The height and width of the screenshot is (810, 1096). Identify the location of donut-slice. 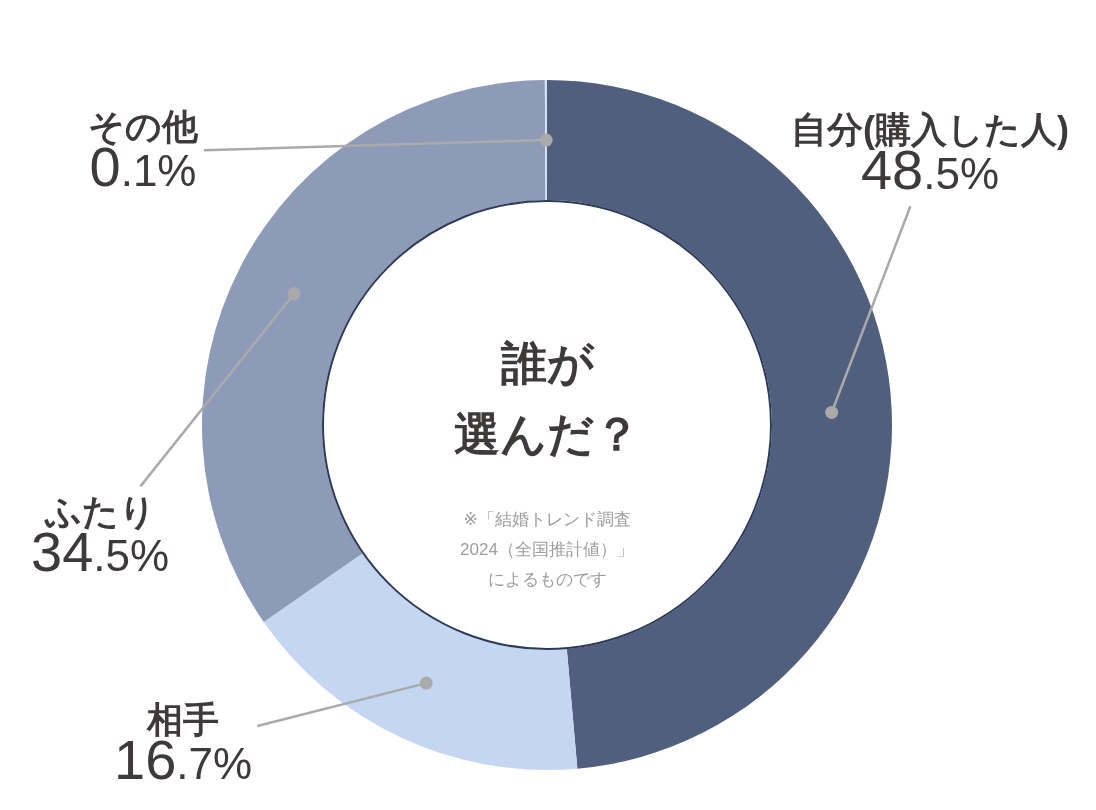
(545, 140).